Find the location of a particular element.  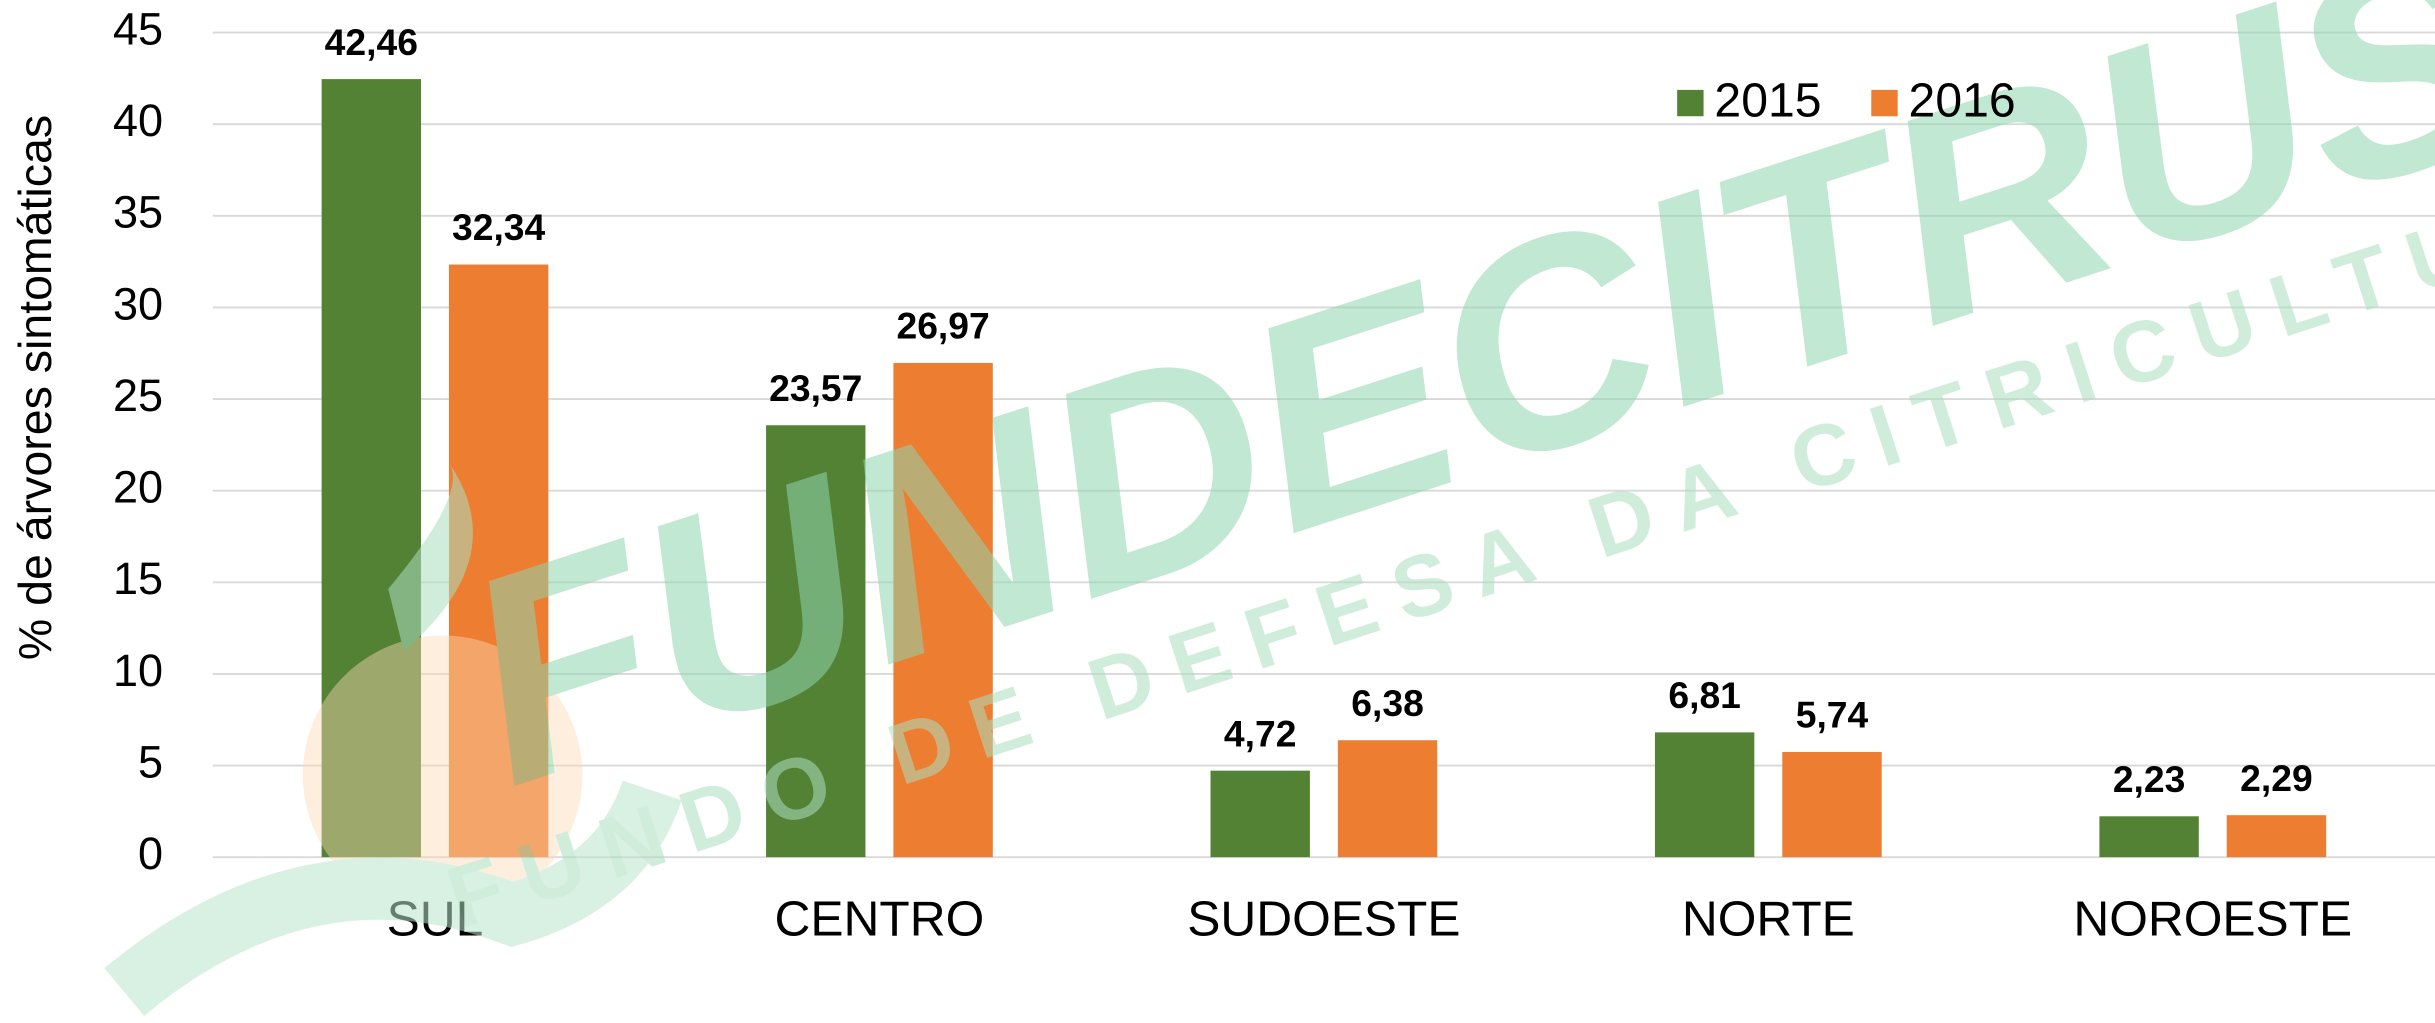

data-label: 32,34 is located at coordinates (499, 227).